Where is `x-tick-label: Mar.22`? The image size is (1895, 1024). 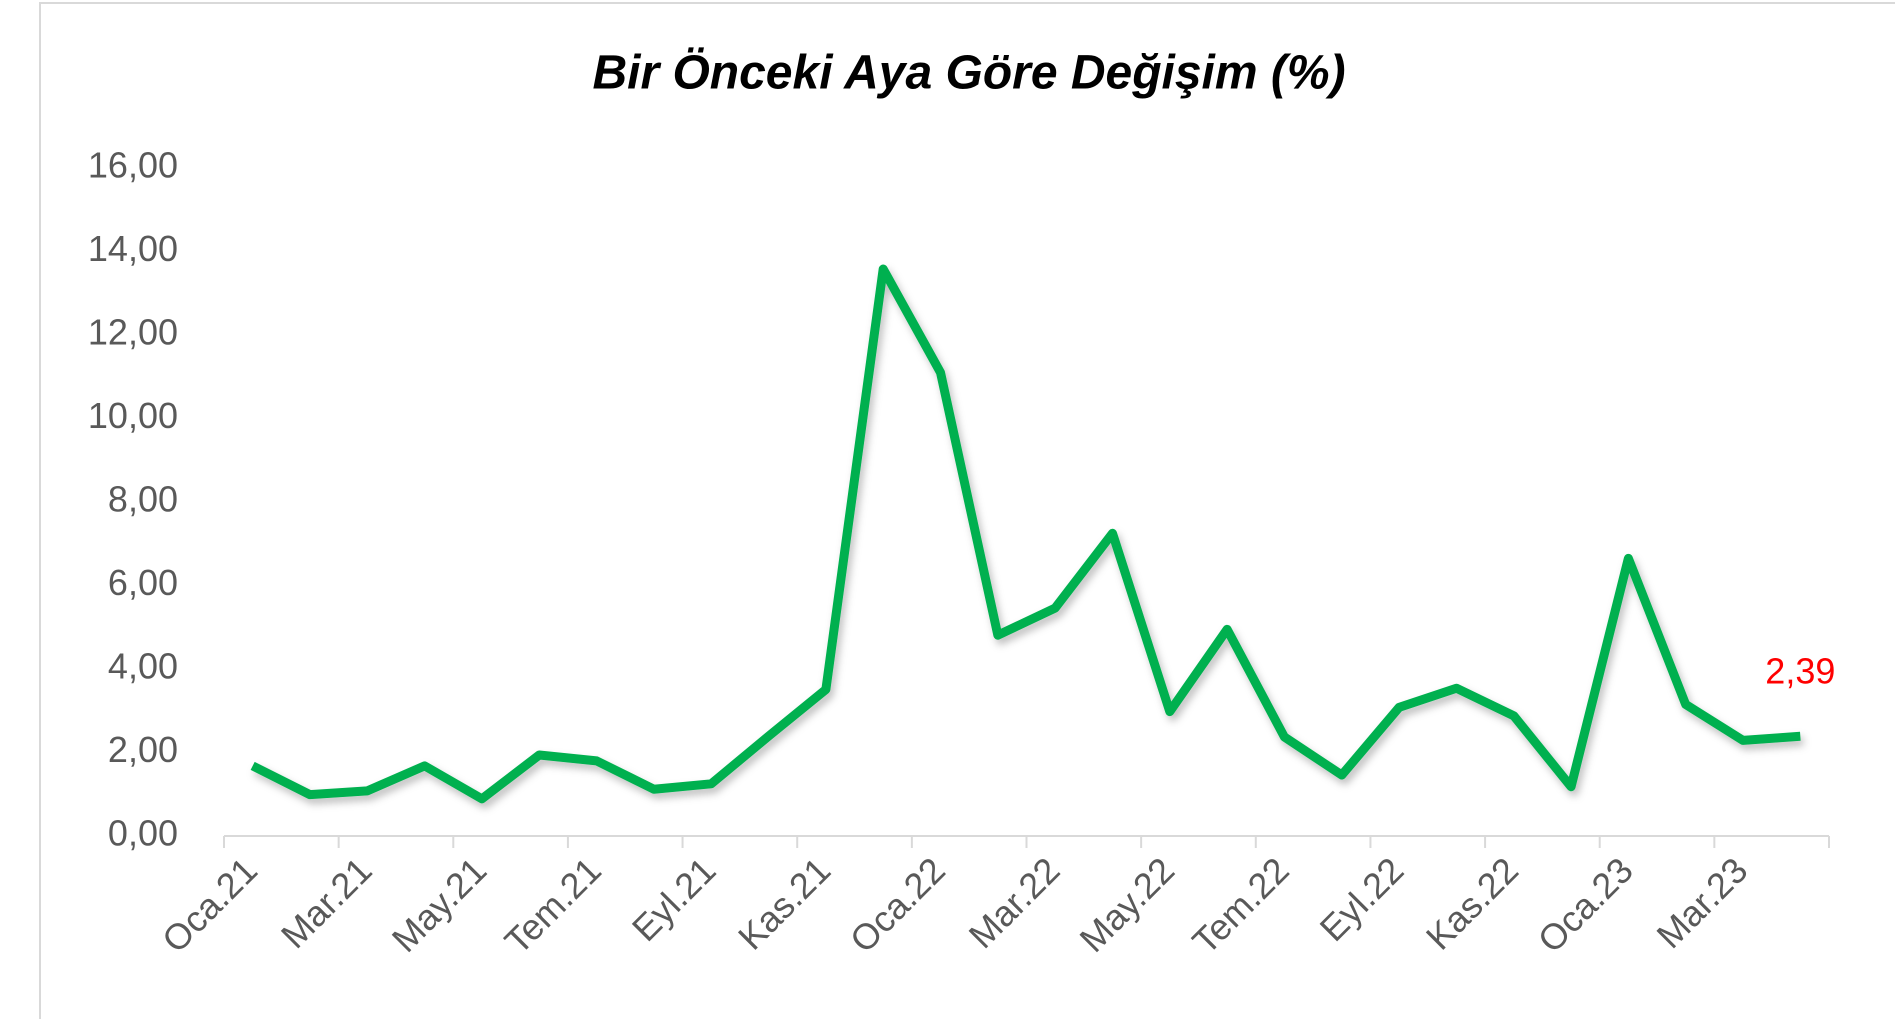 x-tick-label: Mar.22 is located at coordinates (1014, 902).